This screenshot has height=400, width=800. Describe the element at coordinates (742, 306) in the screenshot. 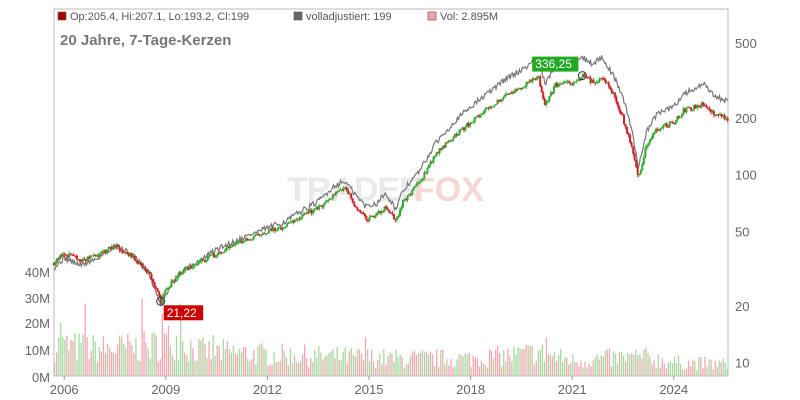

I see `price-tick-label: 20` at that location.